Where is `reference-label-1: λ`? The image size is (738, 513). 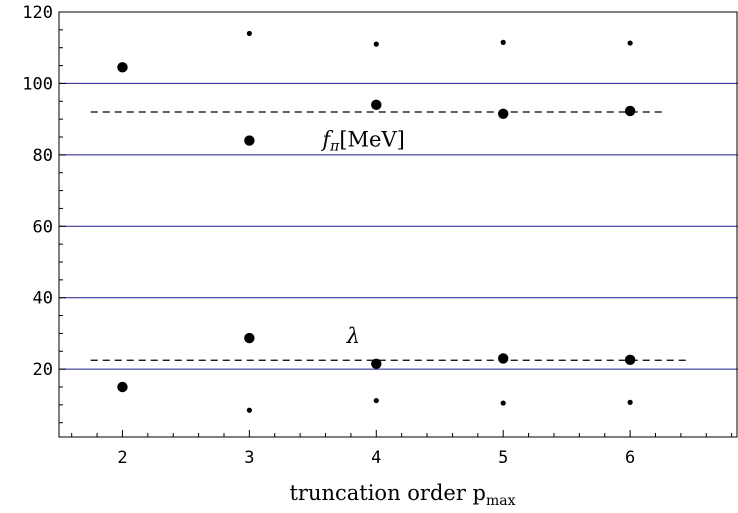 reference-label-1: λ is located at coordinates (353, 336).